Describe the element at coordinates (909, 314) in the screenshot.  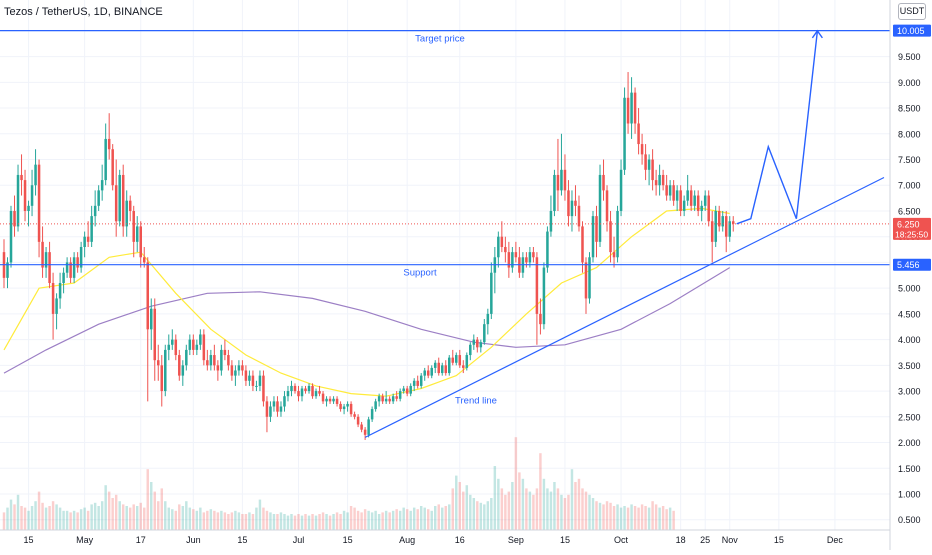
I see `y-tick-label: 4.500` at that location.